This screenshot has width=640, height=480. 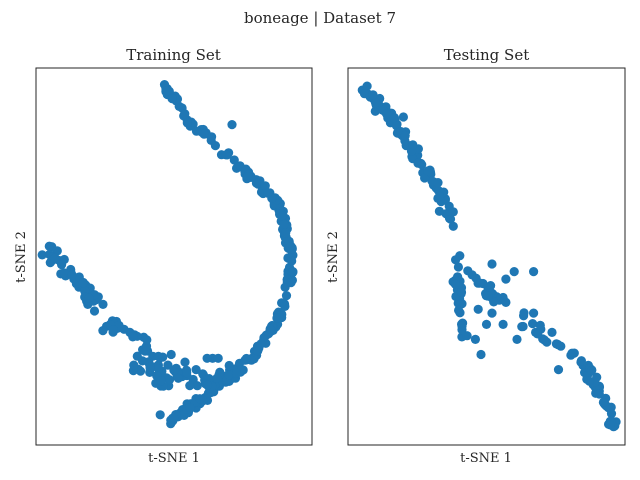 What do you see at coordinates (174, 458) in the screenshot?
I see `training-xlabel: t-SNE 1` at bounding box center [174, 458].